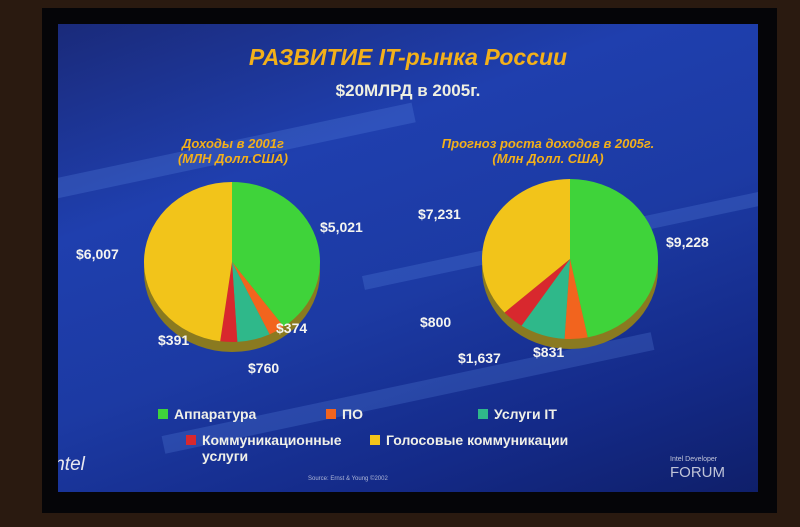  What do you see at coordinates (341, 227) in the screenshot?
I see `label-2001-hardware: $5,021` at bounding box center [341, 227].